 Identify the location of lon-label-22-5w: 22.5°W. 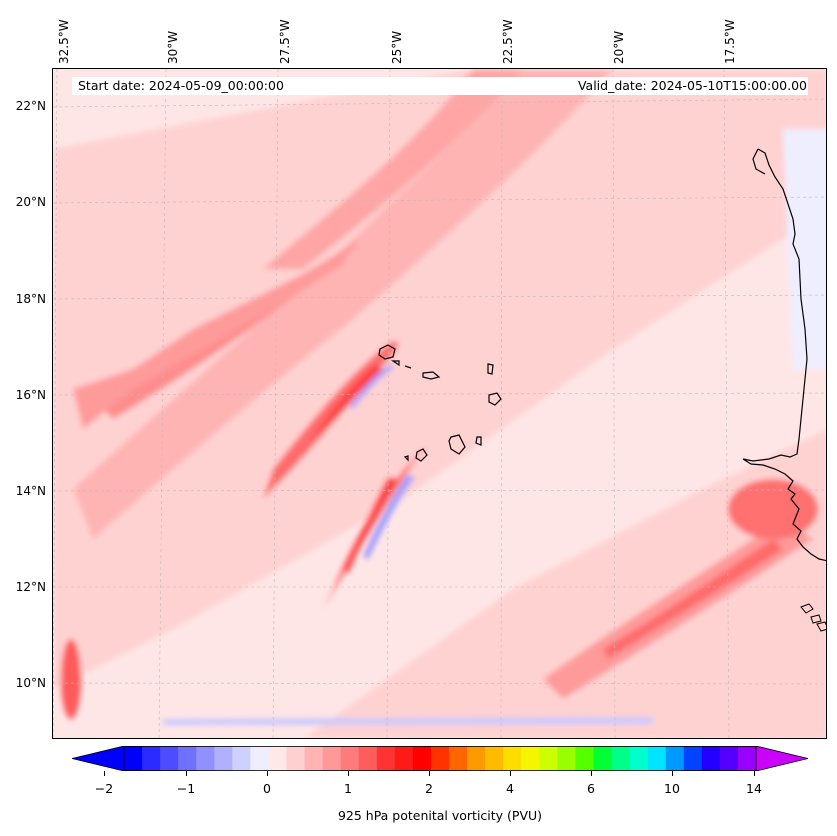
(508, 41).